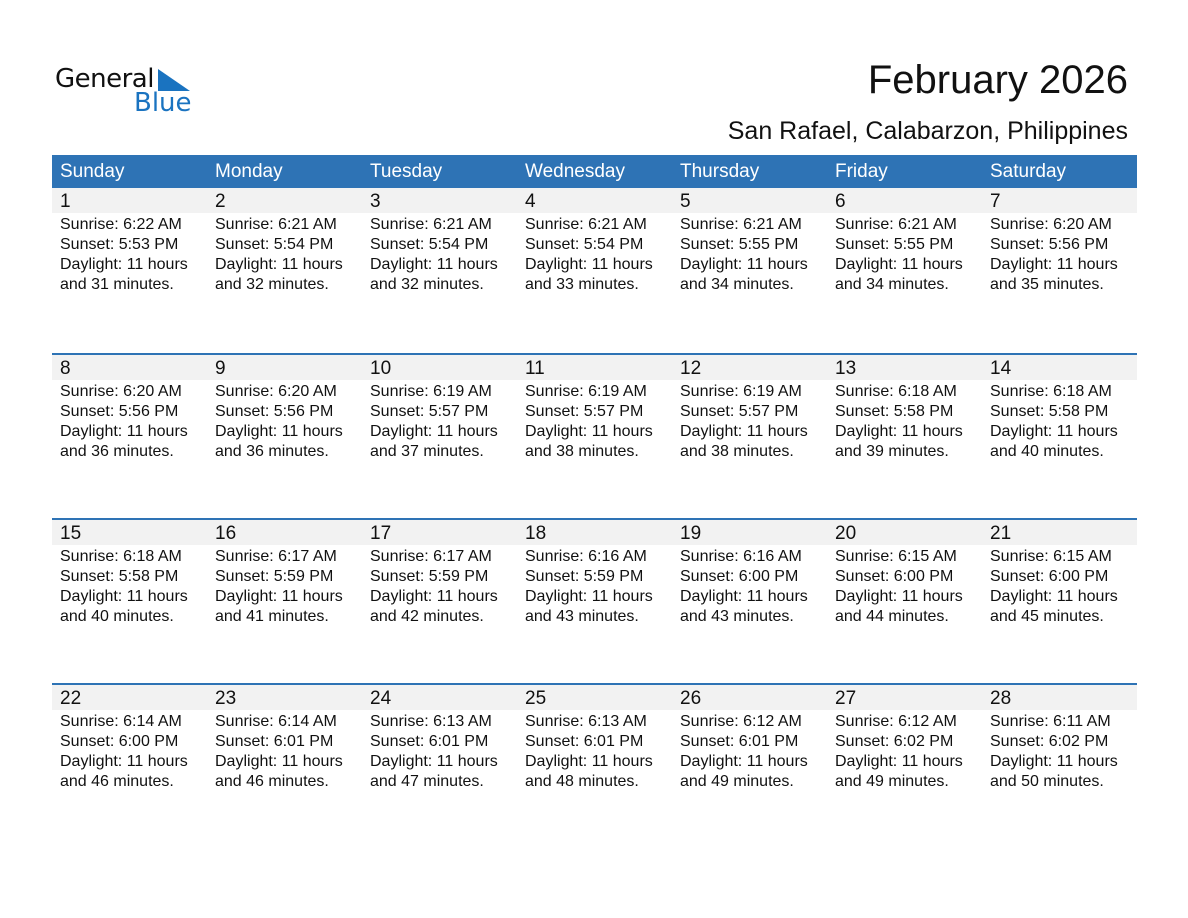 Image resolution: width=1188 pixels, height=918 pixels. I want to click on sunset-text: Sunset: 5:56 PM, so click(119, 411).